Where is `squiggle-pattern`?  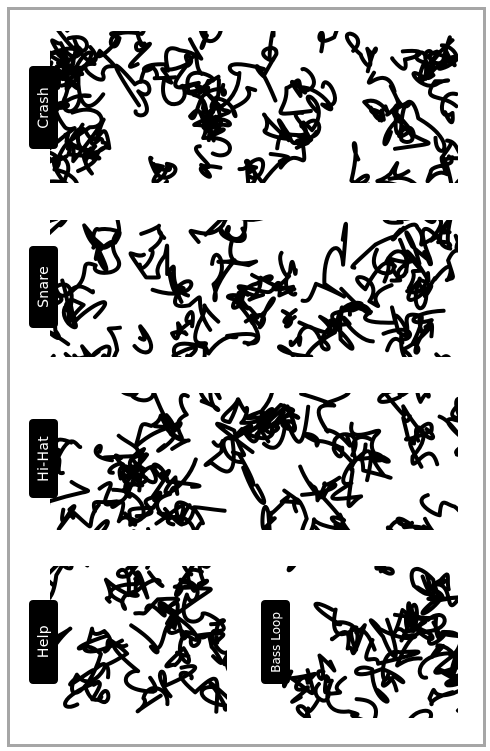 squiggle-pattern is located at coordinates (138, 640).